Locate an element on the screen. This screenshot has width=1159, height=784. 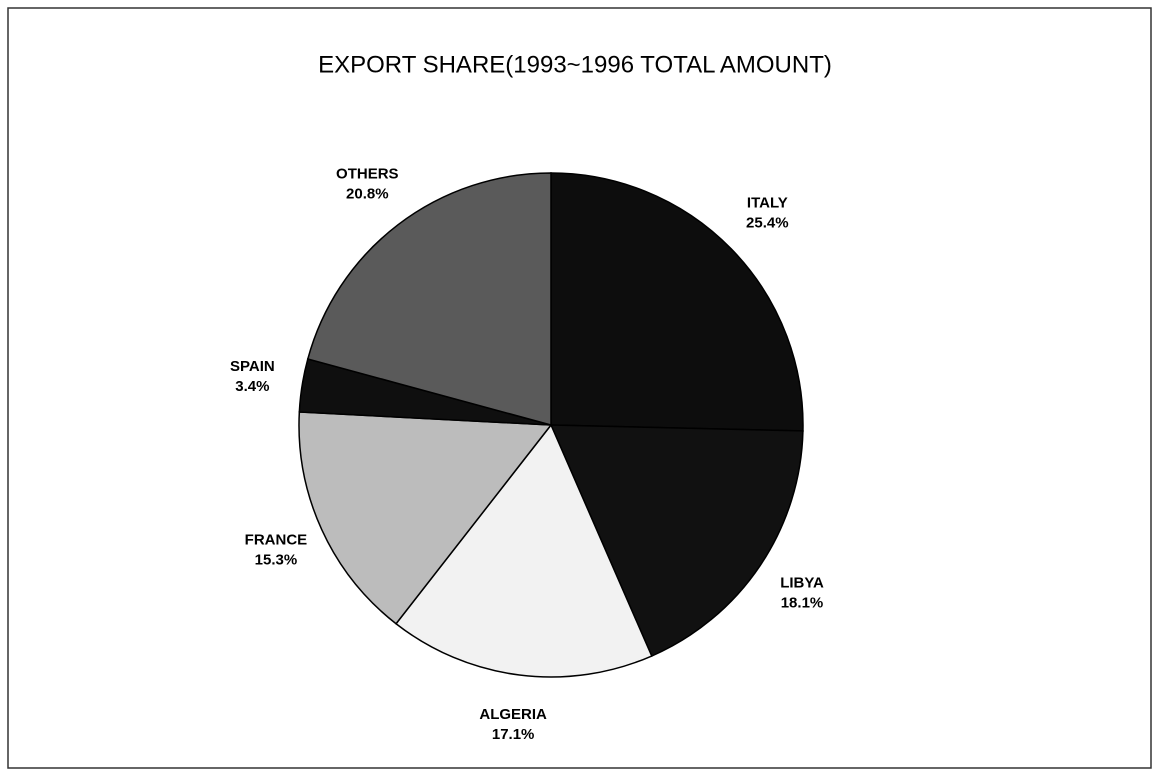
chart-title: EXPORT SHARE(1993~1996 TOTAL AMOUNT) is located at coordinates (575, 64).